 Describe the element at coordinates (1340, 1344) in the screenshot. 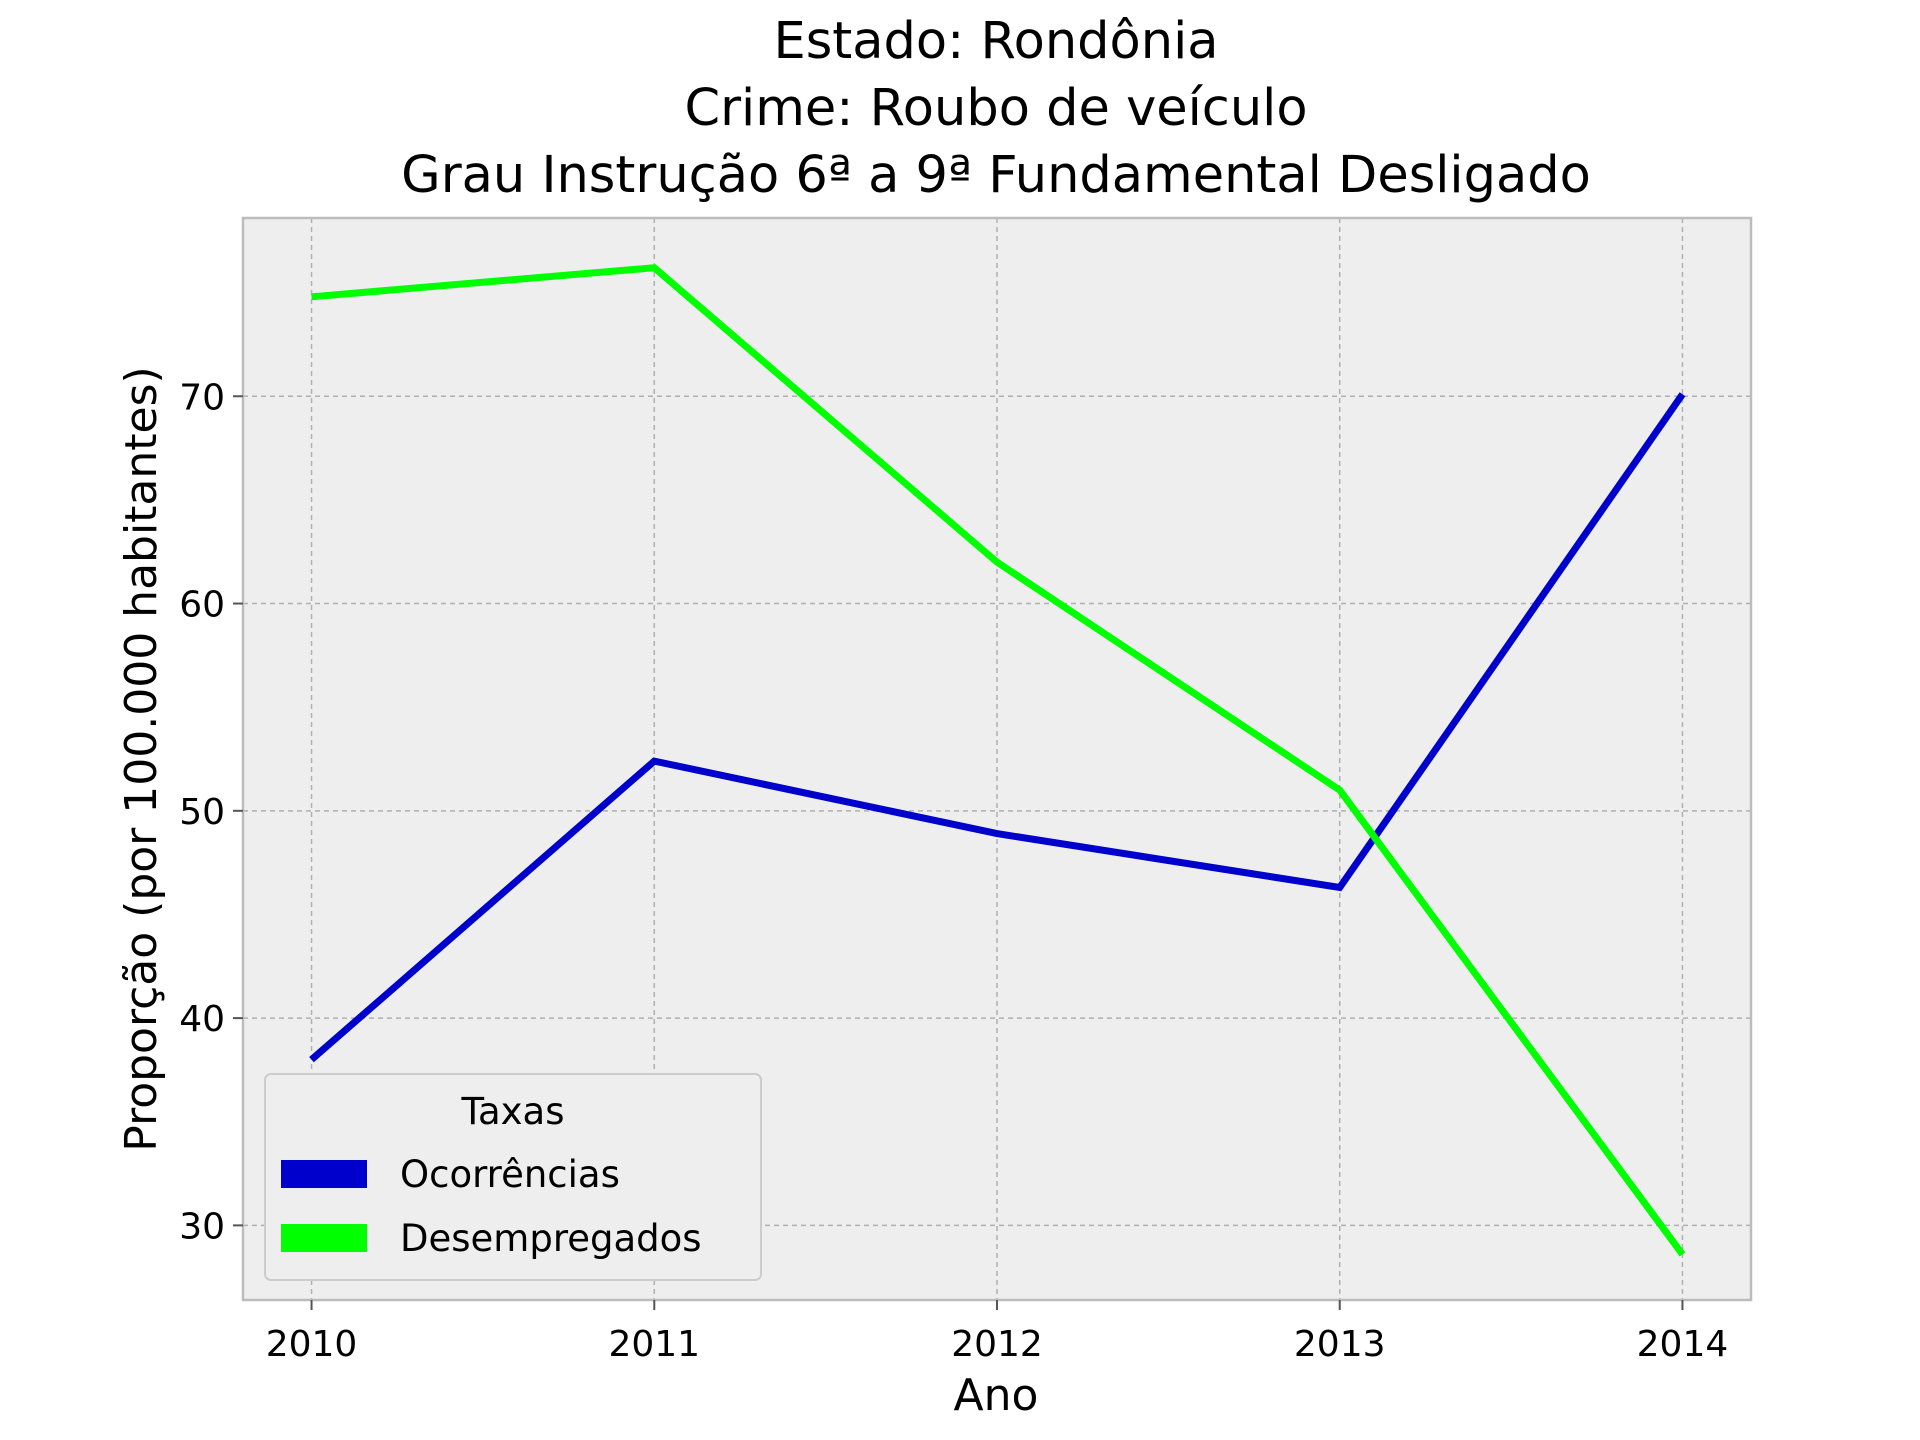

I see `x-tick-label-3: 2013` at that location.